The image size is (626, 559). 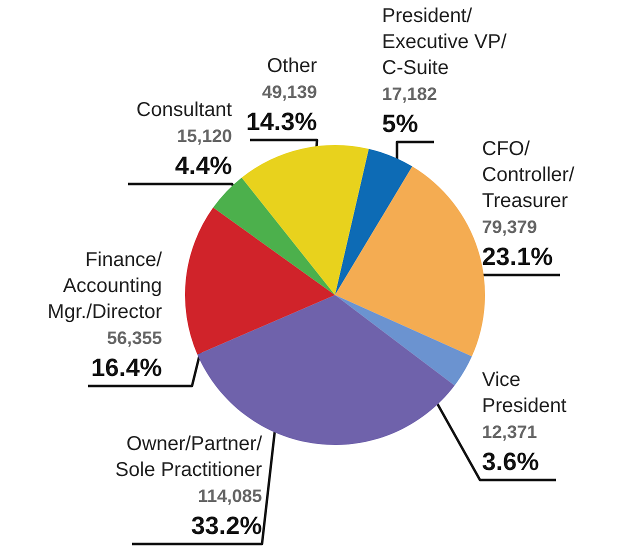 What do you see at coordinates (226, 513) in the screenshot?
I see `data-label: 114,085 33.2%` at bounding box center [226, 513].